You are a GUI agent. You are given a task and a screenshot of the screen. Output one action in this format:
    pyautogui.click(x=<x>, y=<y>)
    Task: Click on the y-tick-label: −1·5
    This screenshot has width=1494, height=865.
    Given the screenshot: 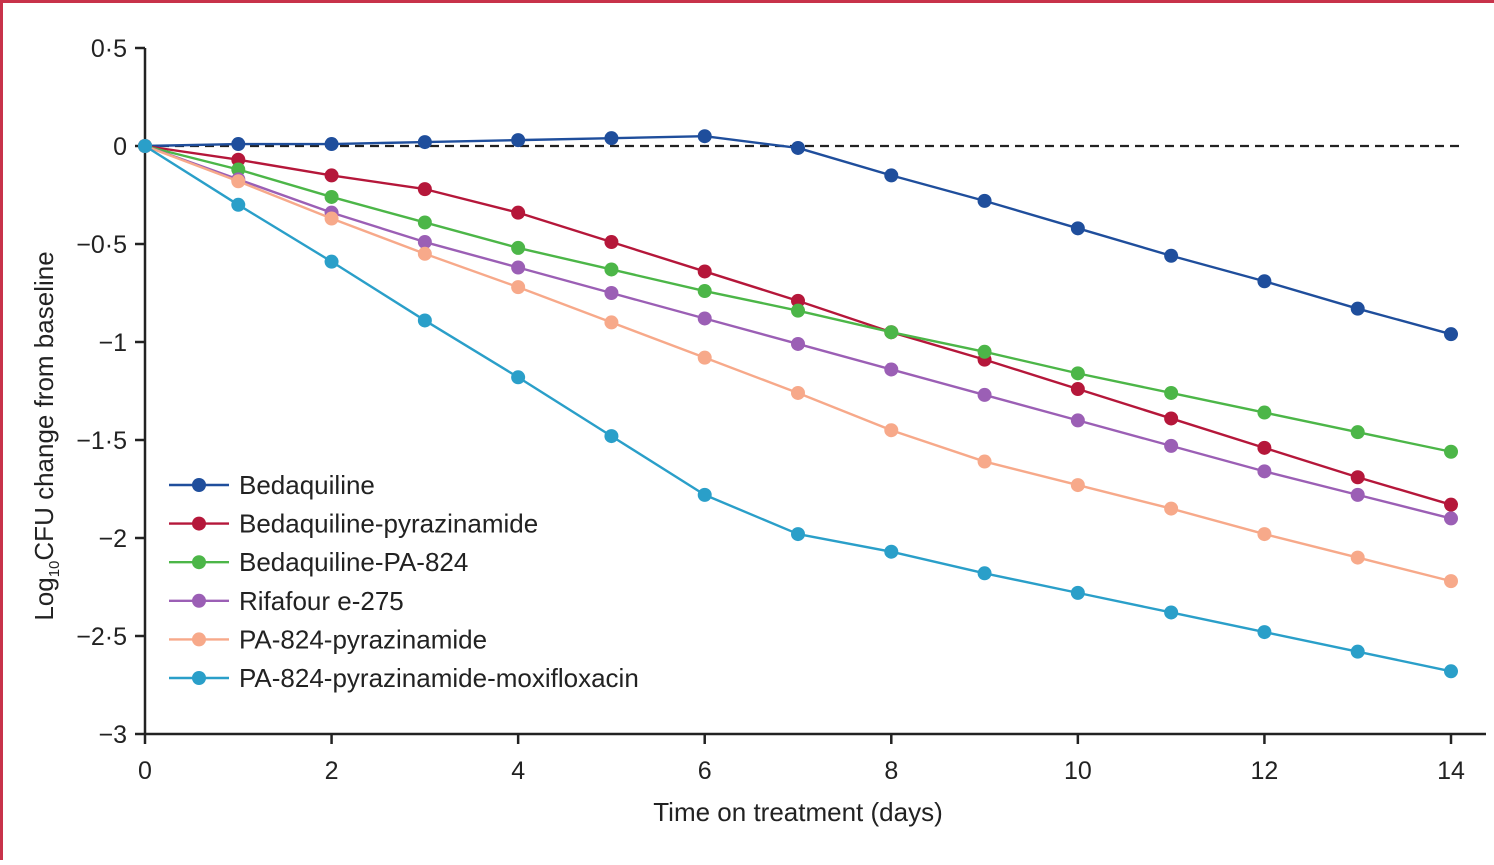 What is the action you would take?
    pyautogui.click(x=101, y=441)
    